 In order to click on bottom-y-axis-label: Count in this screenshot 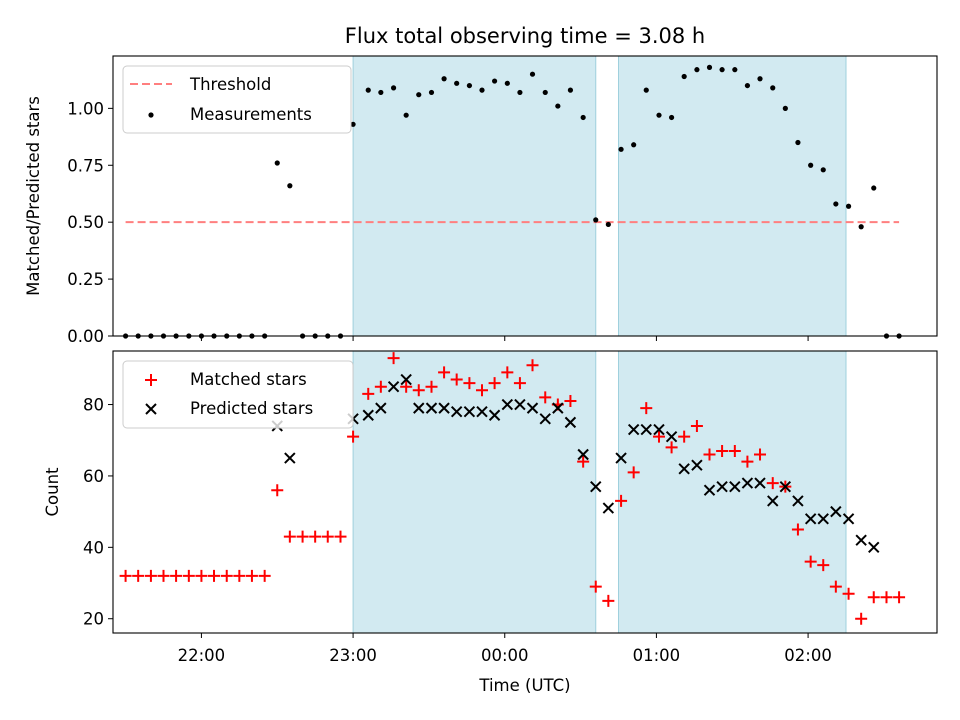, I will do `click(52, 492)`.